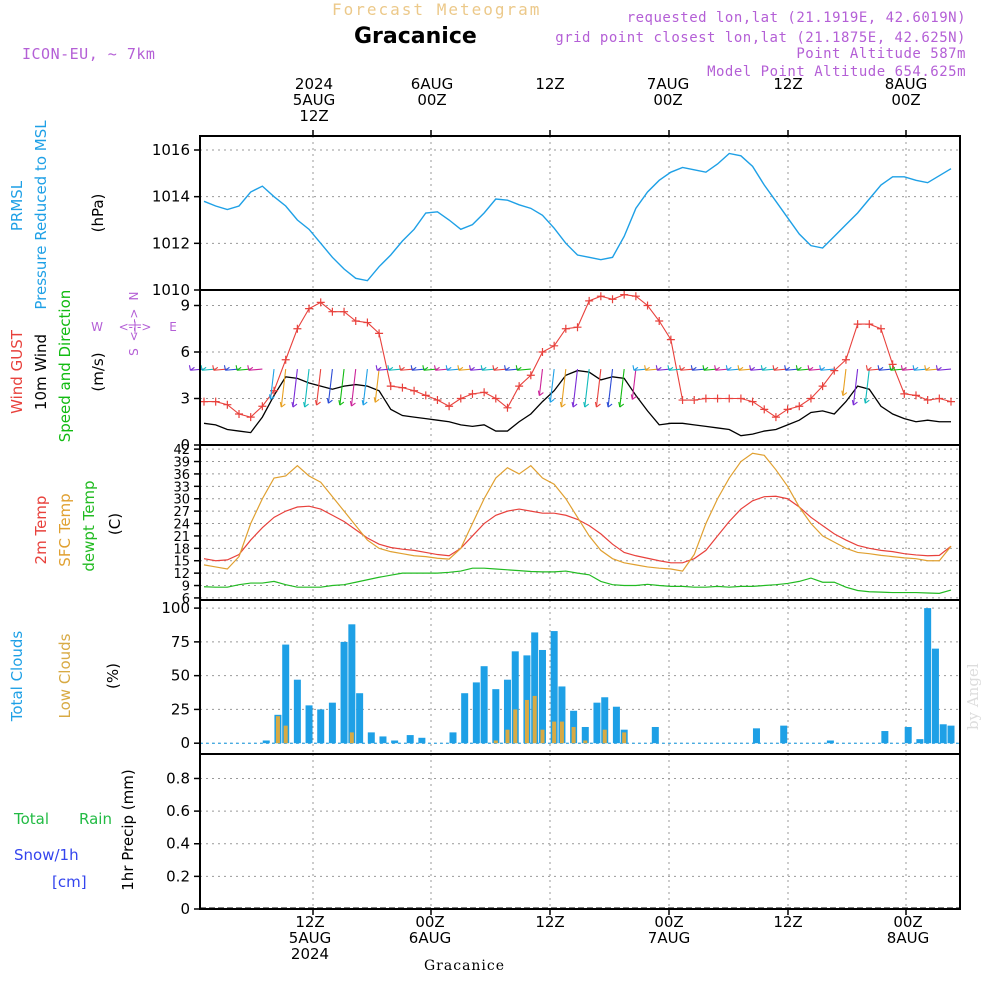 Image resolution: width=1000 pixels, height=1000 pixels. Describe the element at coordinates (65, 529) in the screenshot. I see `sfc-temp-label: SFC Temp` at that location.